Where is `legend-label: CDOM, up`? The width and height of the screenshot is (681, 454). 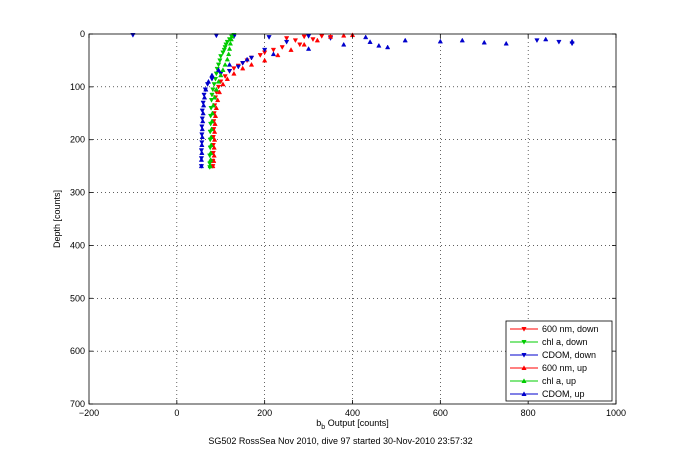 legend-label: CDOM, up is located at coordinates (563, 394).